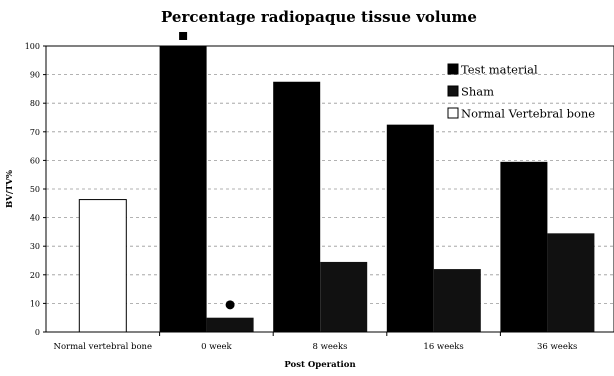 Image resolution: width=614 pixels, height=376 pixels. I want to click on x-tick-label: 8 weeks, so click(330, 347).